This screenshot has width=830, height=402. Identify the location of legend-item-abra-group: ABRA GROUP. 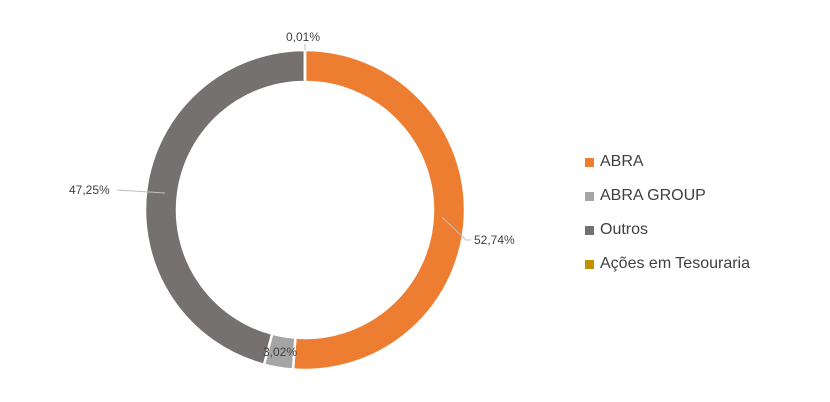
(667, 196).